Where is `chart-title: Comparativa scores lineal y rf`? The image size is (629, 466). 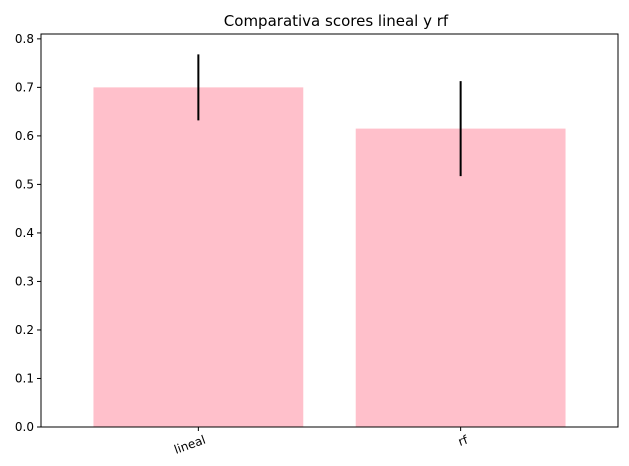
chart-title: Comparativa scores lineal y rf is located at coordinates (336, 21).